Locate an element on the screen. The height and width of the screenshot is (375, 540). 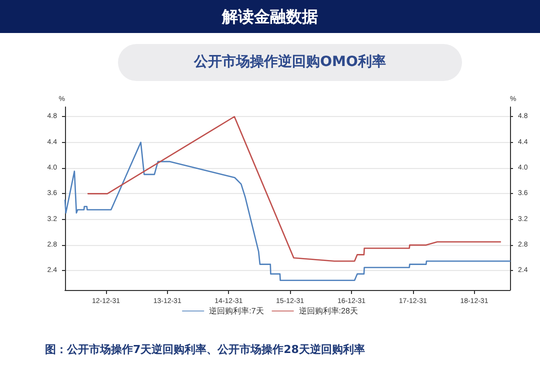
chart-subtitle: 公开市场操作逆回购OMO利率 is located at coordinates (290, 62).